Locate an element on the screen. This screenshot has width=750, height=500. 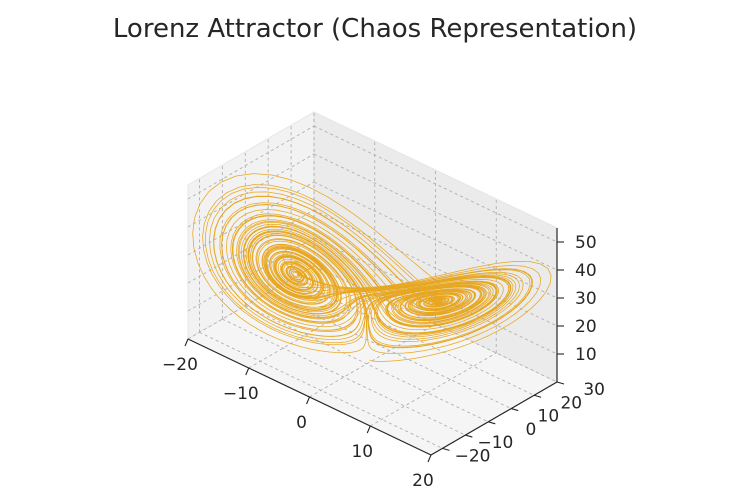
y-tick-label: −20 is located at coordinates (473, 456).